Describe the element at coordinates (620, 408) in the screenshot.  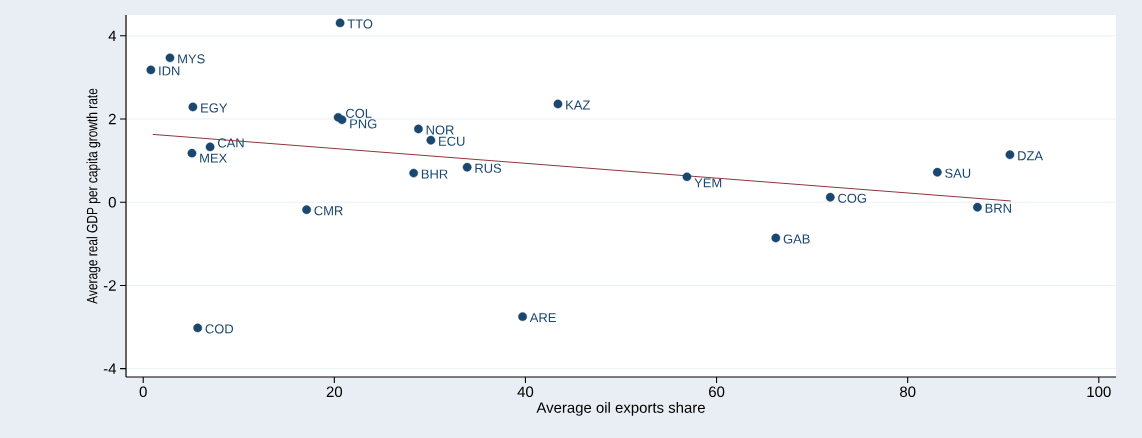
I see `x-axis-title: Average oil exports share` at that location.